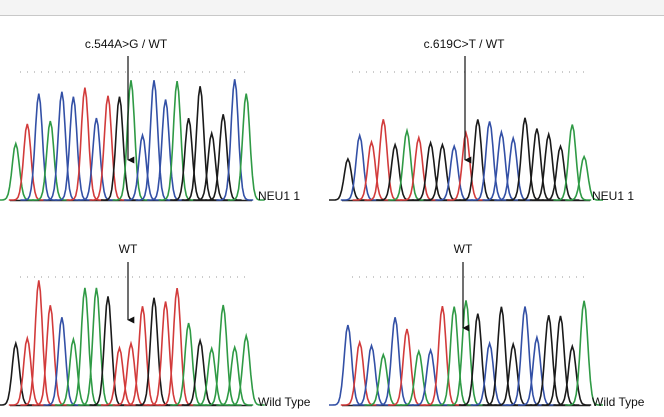  What do you see at coordinates (126, 44) in the screenshot?
I see `mutation-label: c.544A>G / WT` at bounding box center [126, 44].